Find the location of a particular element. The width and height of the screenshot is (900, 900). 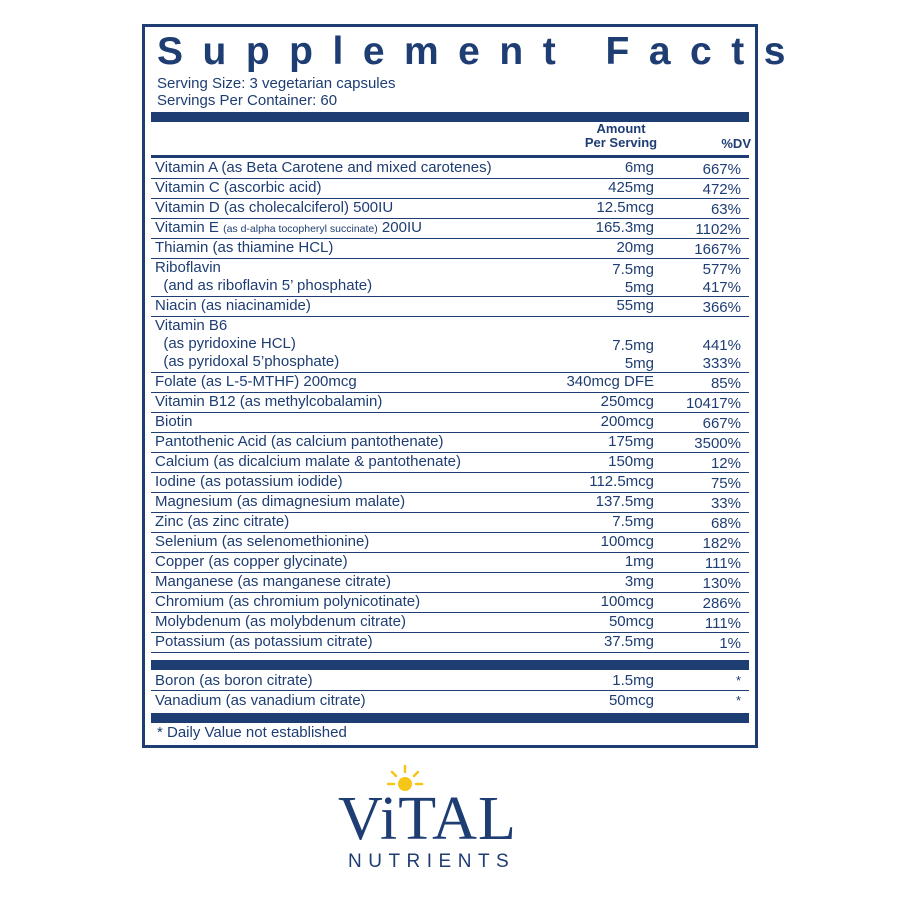

nutrient-amount: 1mg is located at coordinates (639, 561).